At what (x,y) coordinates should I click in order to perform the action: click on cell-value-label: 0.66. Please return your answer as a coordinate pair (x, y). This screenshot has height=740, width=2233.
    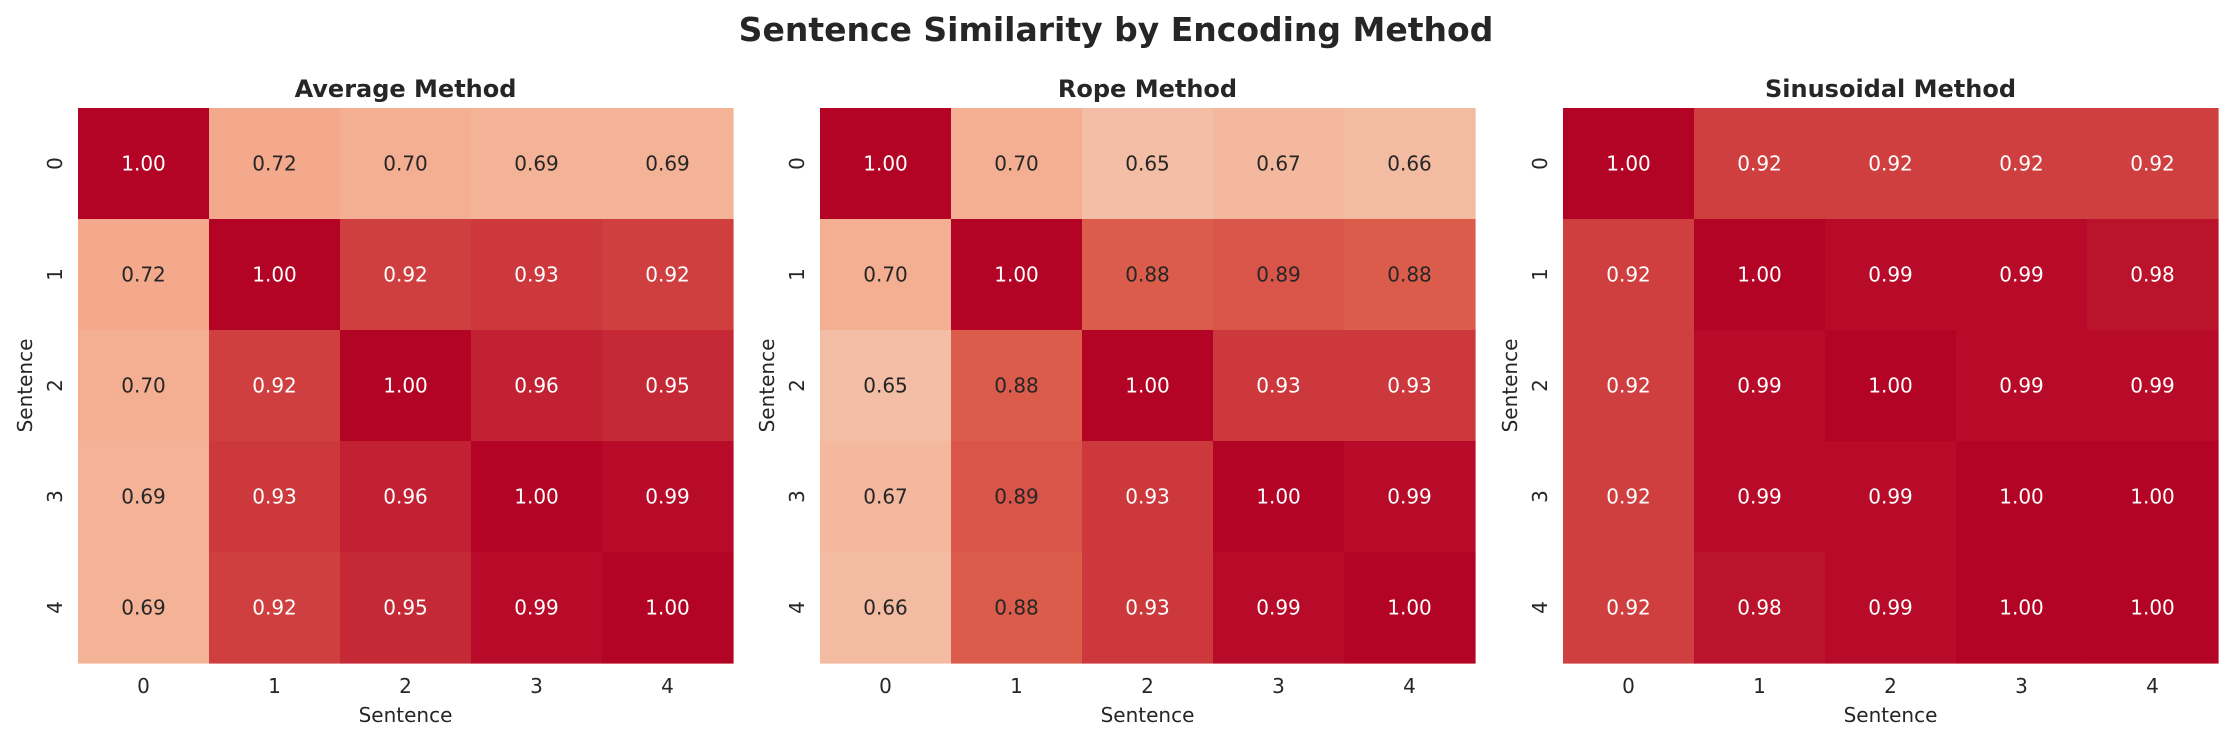
    Looking at the image, I should click on (885, 608).